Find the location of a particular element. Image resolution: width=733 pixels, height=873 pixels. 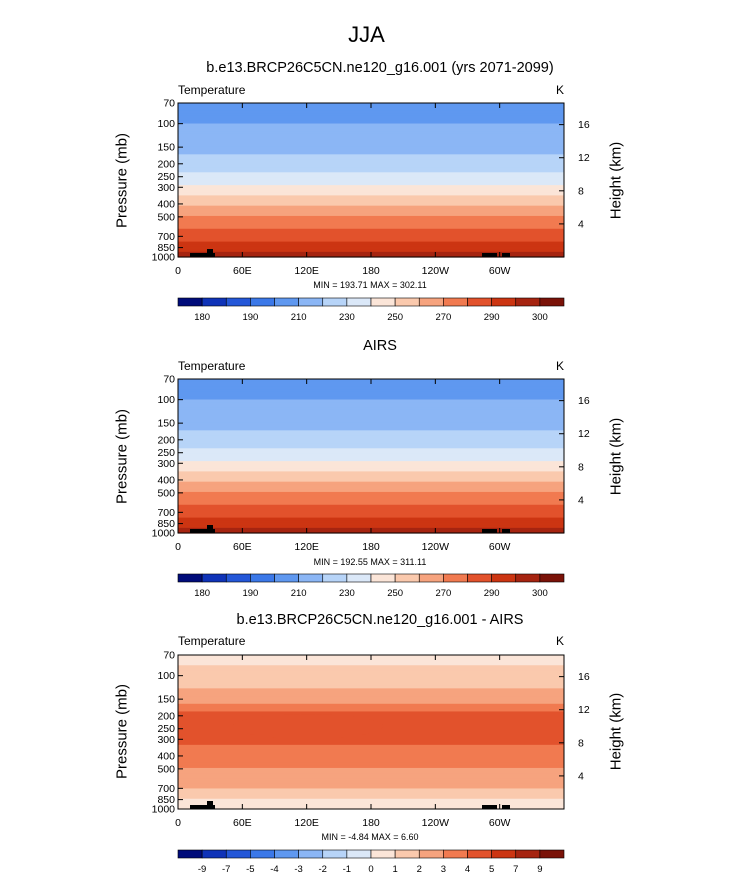

panel1-ytick-label: 250 is located at coordinates (166, 177).